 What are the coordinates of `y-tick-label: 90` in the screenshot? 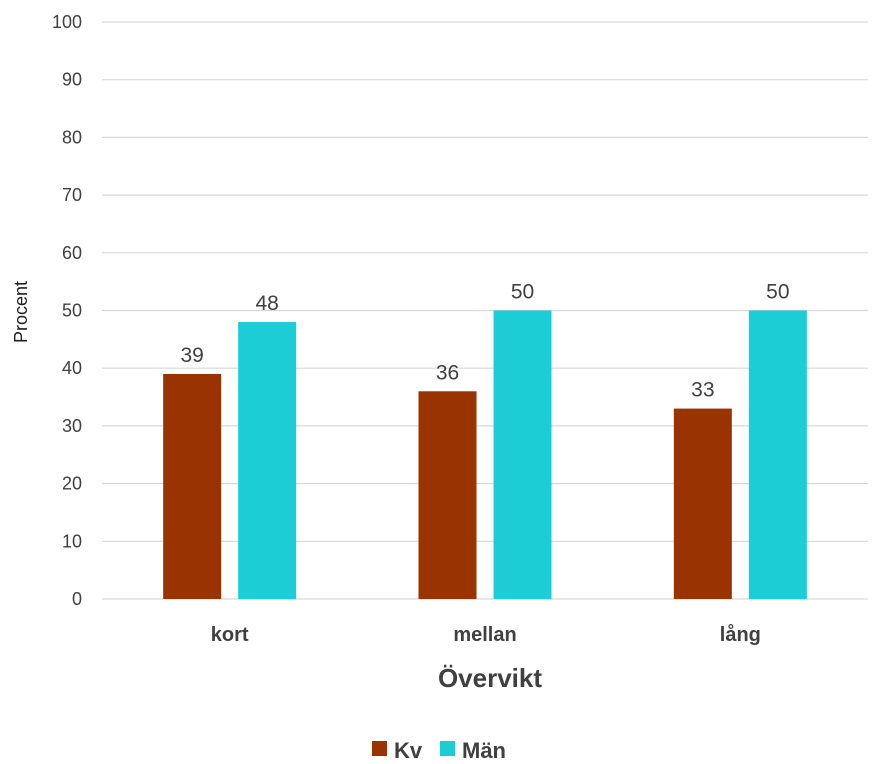 It's located at (72, 80).